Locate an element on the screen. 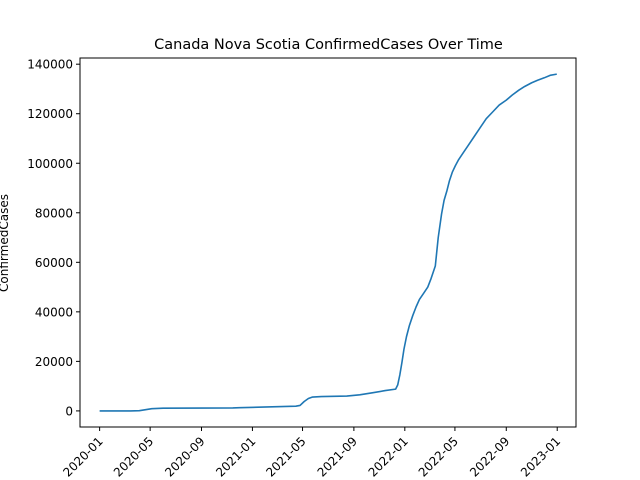 The image size is (640, 480). y-tick-label: 40000 is located at coordinates (54, 312).